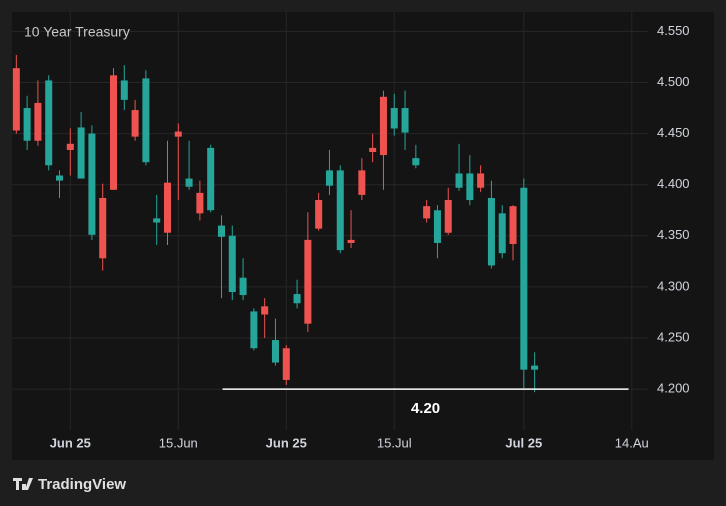  What do you see at coordinates (523, 442) in the screenshot?
I see `x-tick-label: Jul 25` at bounding box center [523, 442].